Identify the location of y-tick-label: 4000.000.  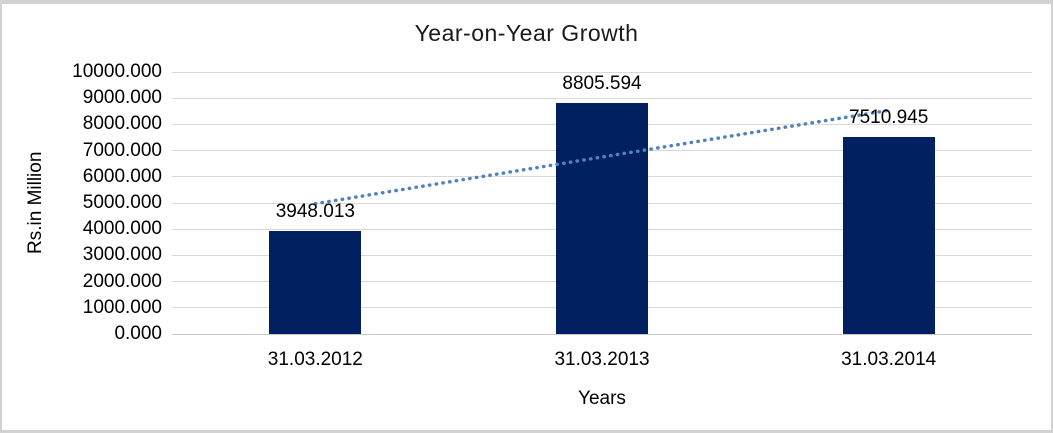
(122, 229).